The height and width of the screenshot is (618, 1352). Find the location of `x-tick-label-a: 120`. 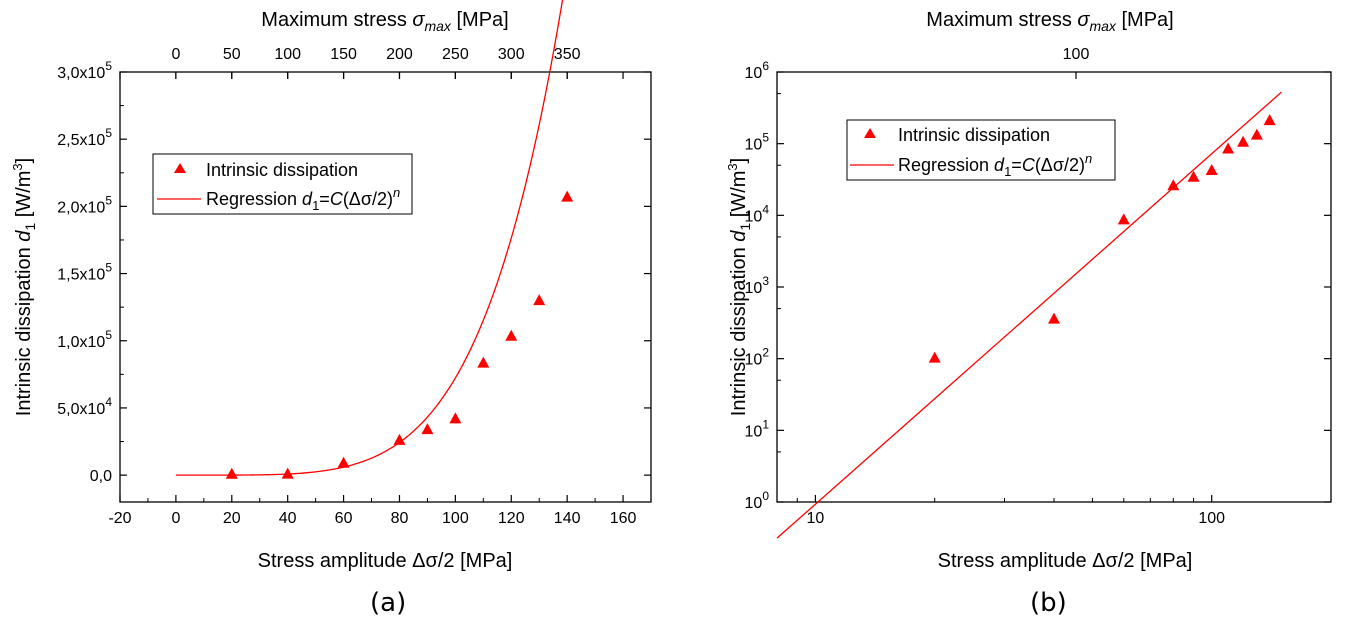

x-tick-label-a: 120 is located at coordinates (511, 518).